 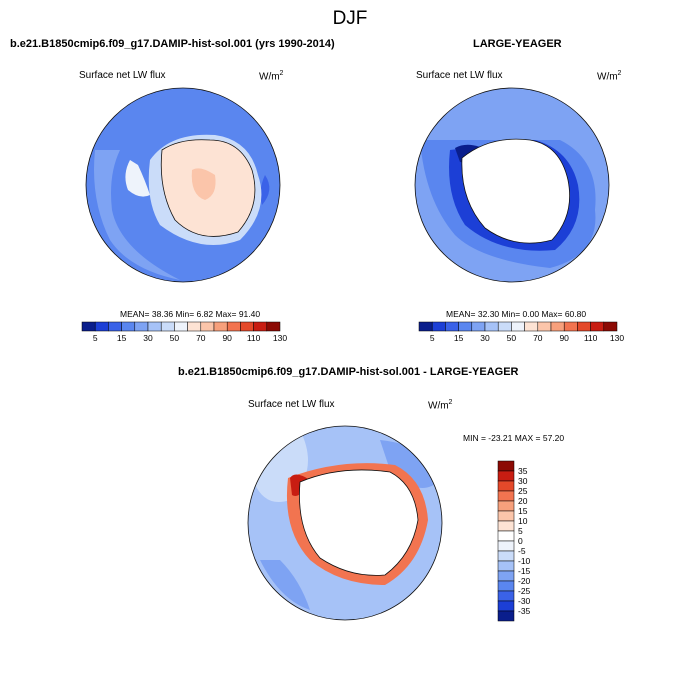 I want to click on diff-antarctica, so click(x=359, y=522).